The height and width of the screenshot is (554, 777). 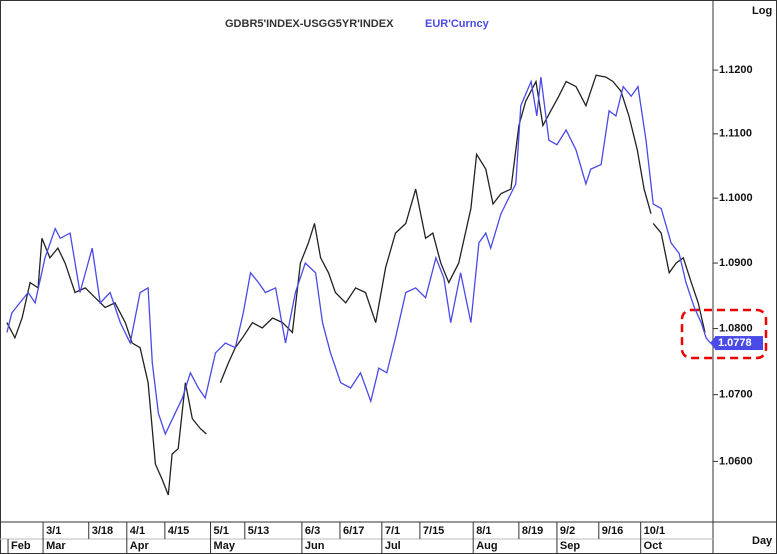 What do you see at coordinates (612, 531) in the screenshot?
I see `x-tick-label: 9/16` at bounding box center [612, 531].